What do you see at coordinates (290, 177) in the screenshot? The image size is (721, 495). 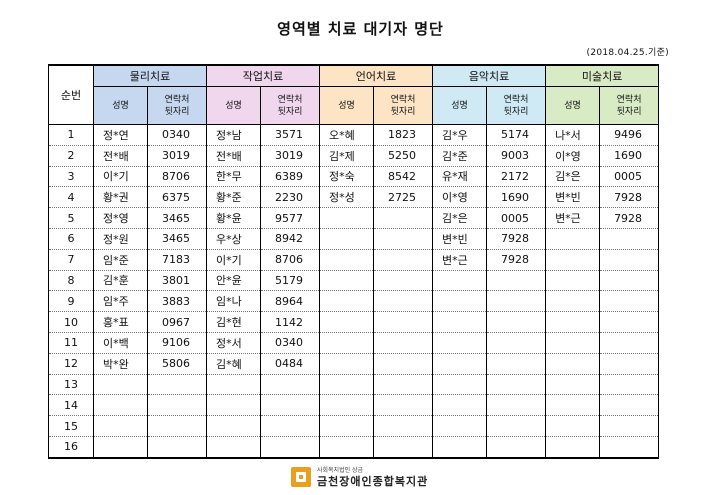 I see `cell-phone: 6389` at bounding box center [290, 177].